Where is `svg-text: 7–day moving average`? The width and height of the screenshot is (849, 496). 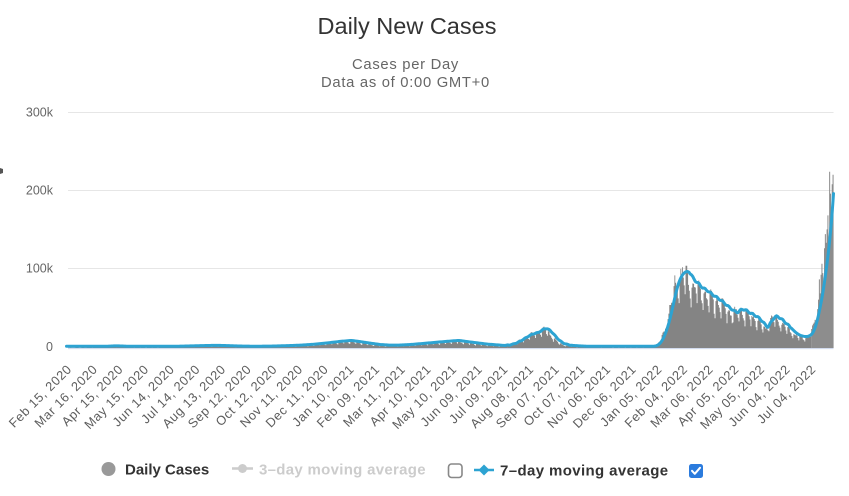 svg-text: 7–day moving average is located at coordinates (584, 471).